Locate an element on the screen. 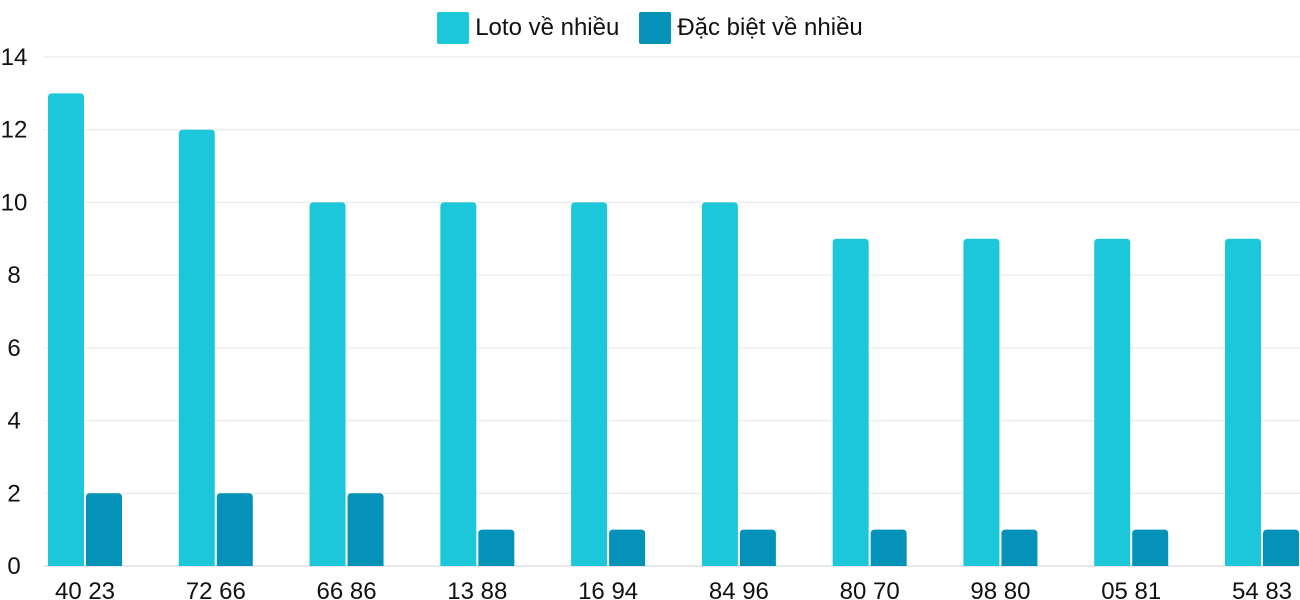 Image resolution: width=1300 pixels, height=600 pixels. legend-item-dac-biet: Đặc biệt về nhiều is located at coordinates (751, 28).